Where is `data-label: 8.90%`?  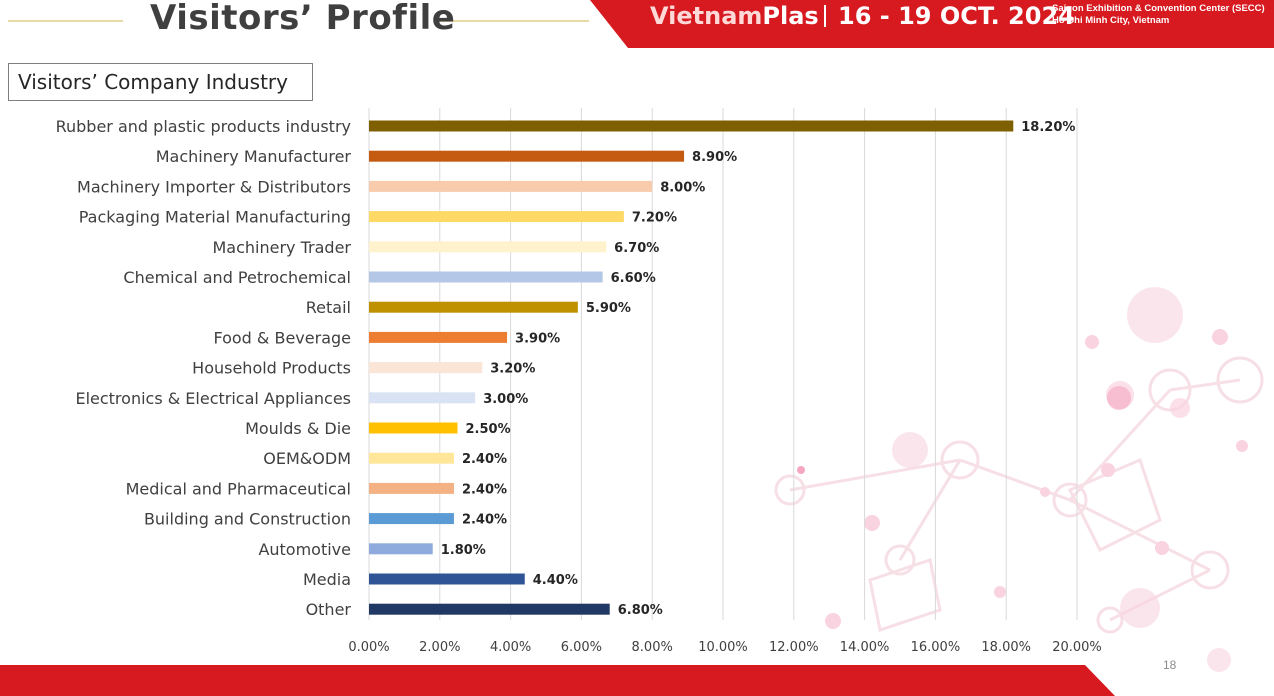 data-label: 8.90% is located at coordinates (714, 157).